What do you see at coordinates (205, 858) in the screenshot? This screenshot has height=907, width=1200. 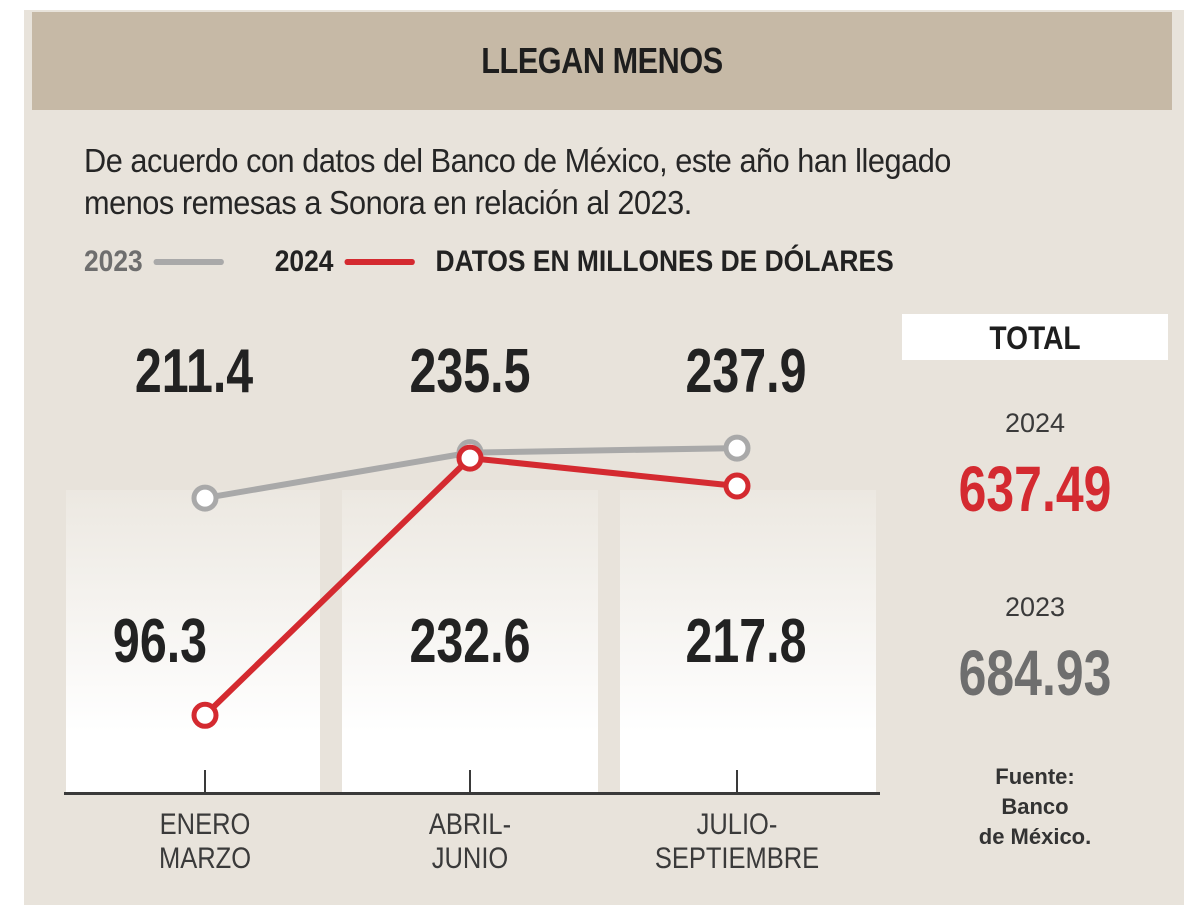 I see `x-label-line: MARZO` at bounding box center [205, 858].